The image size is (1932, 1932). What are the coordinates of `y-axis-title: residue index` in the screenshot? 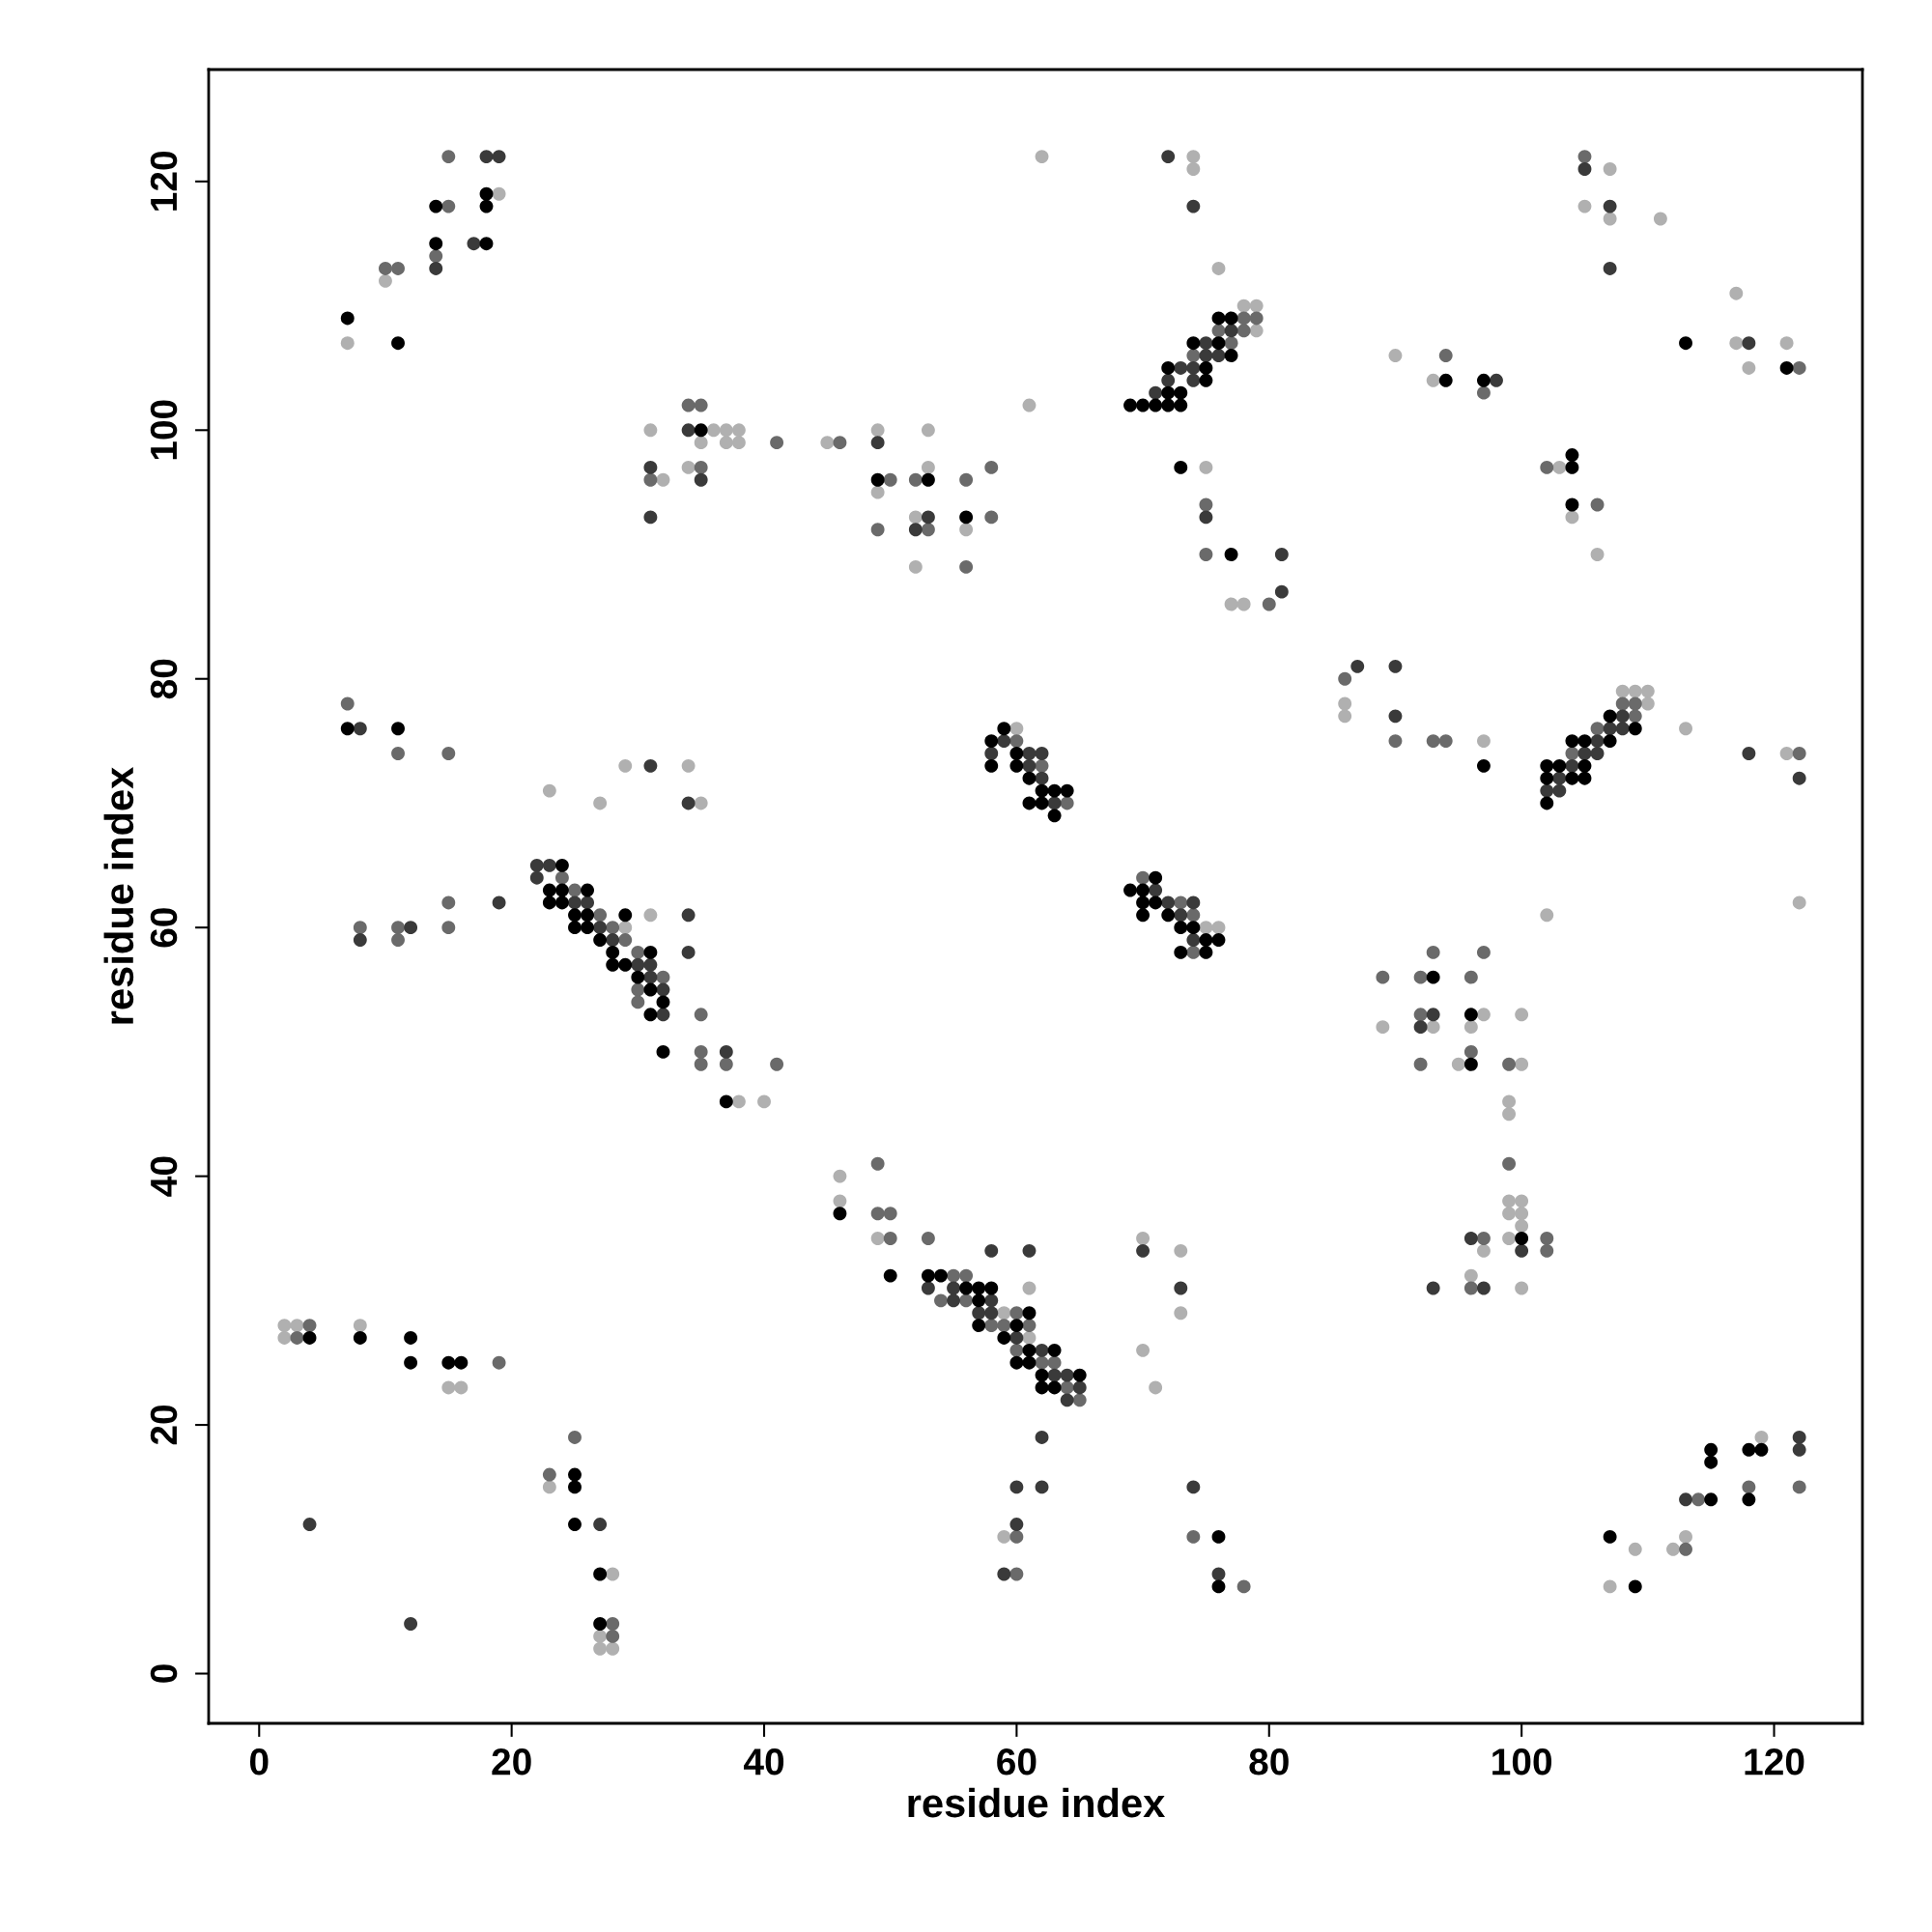 It's located at (118, 895).